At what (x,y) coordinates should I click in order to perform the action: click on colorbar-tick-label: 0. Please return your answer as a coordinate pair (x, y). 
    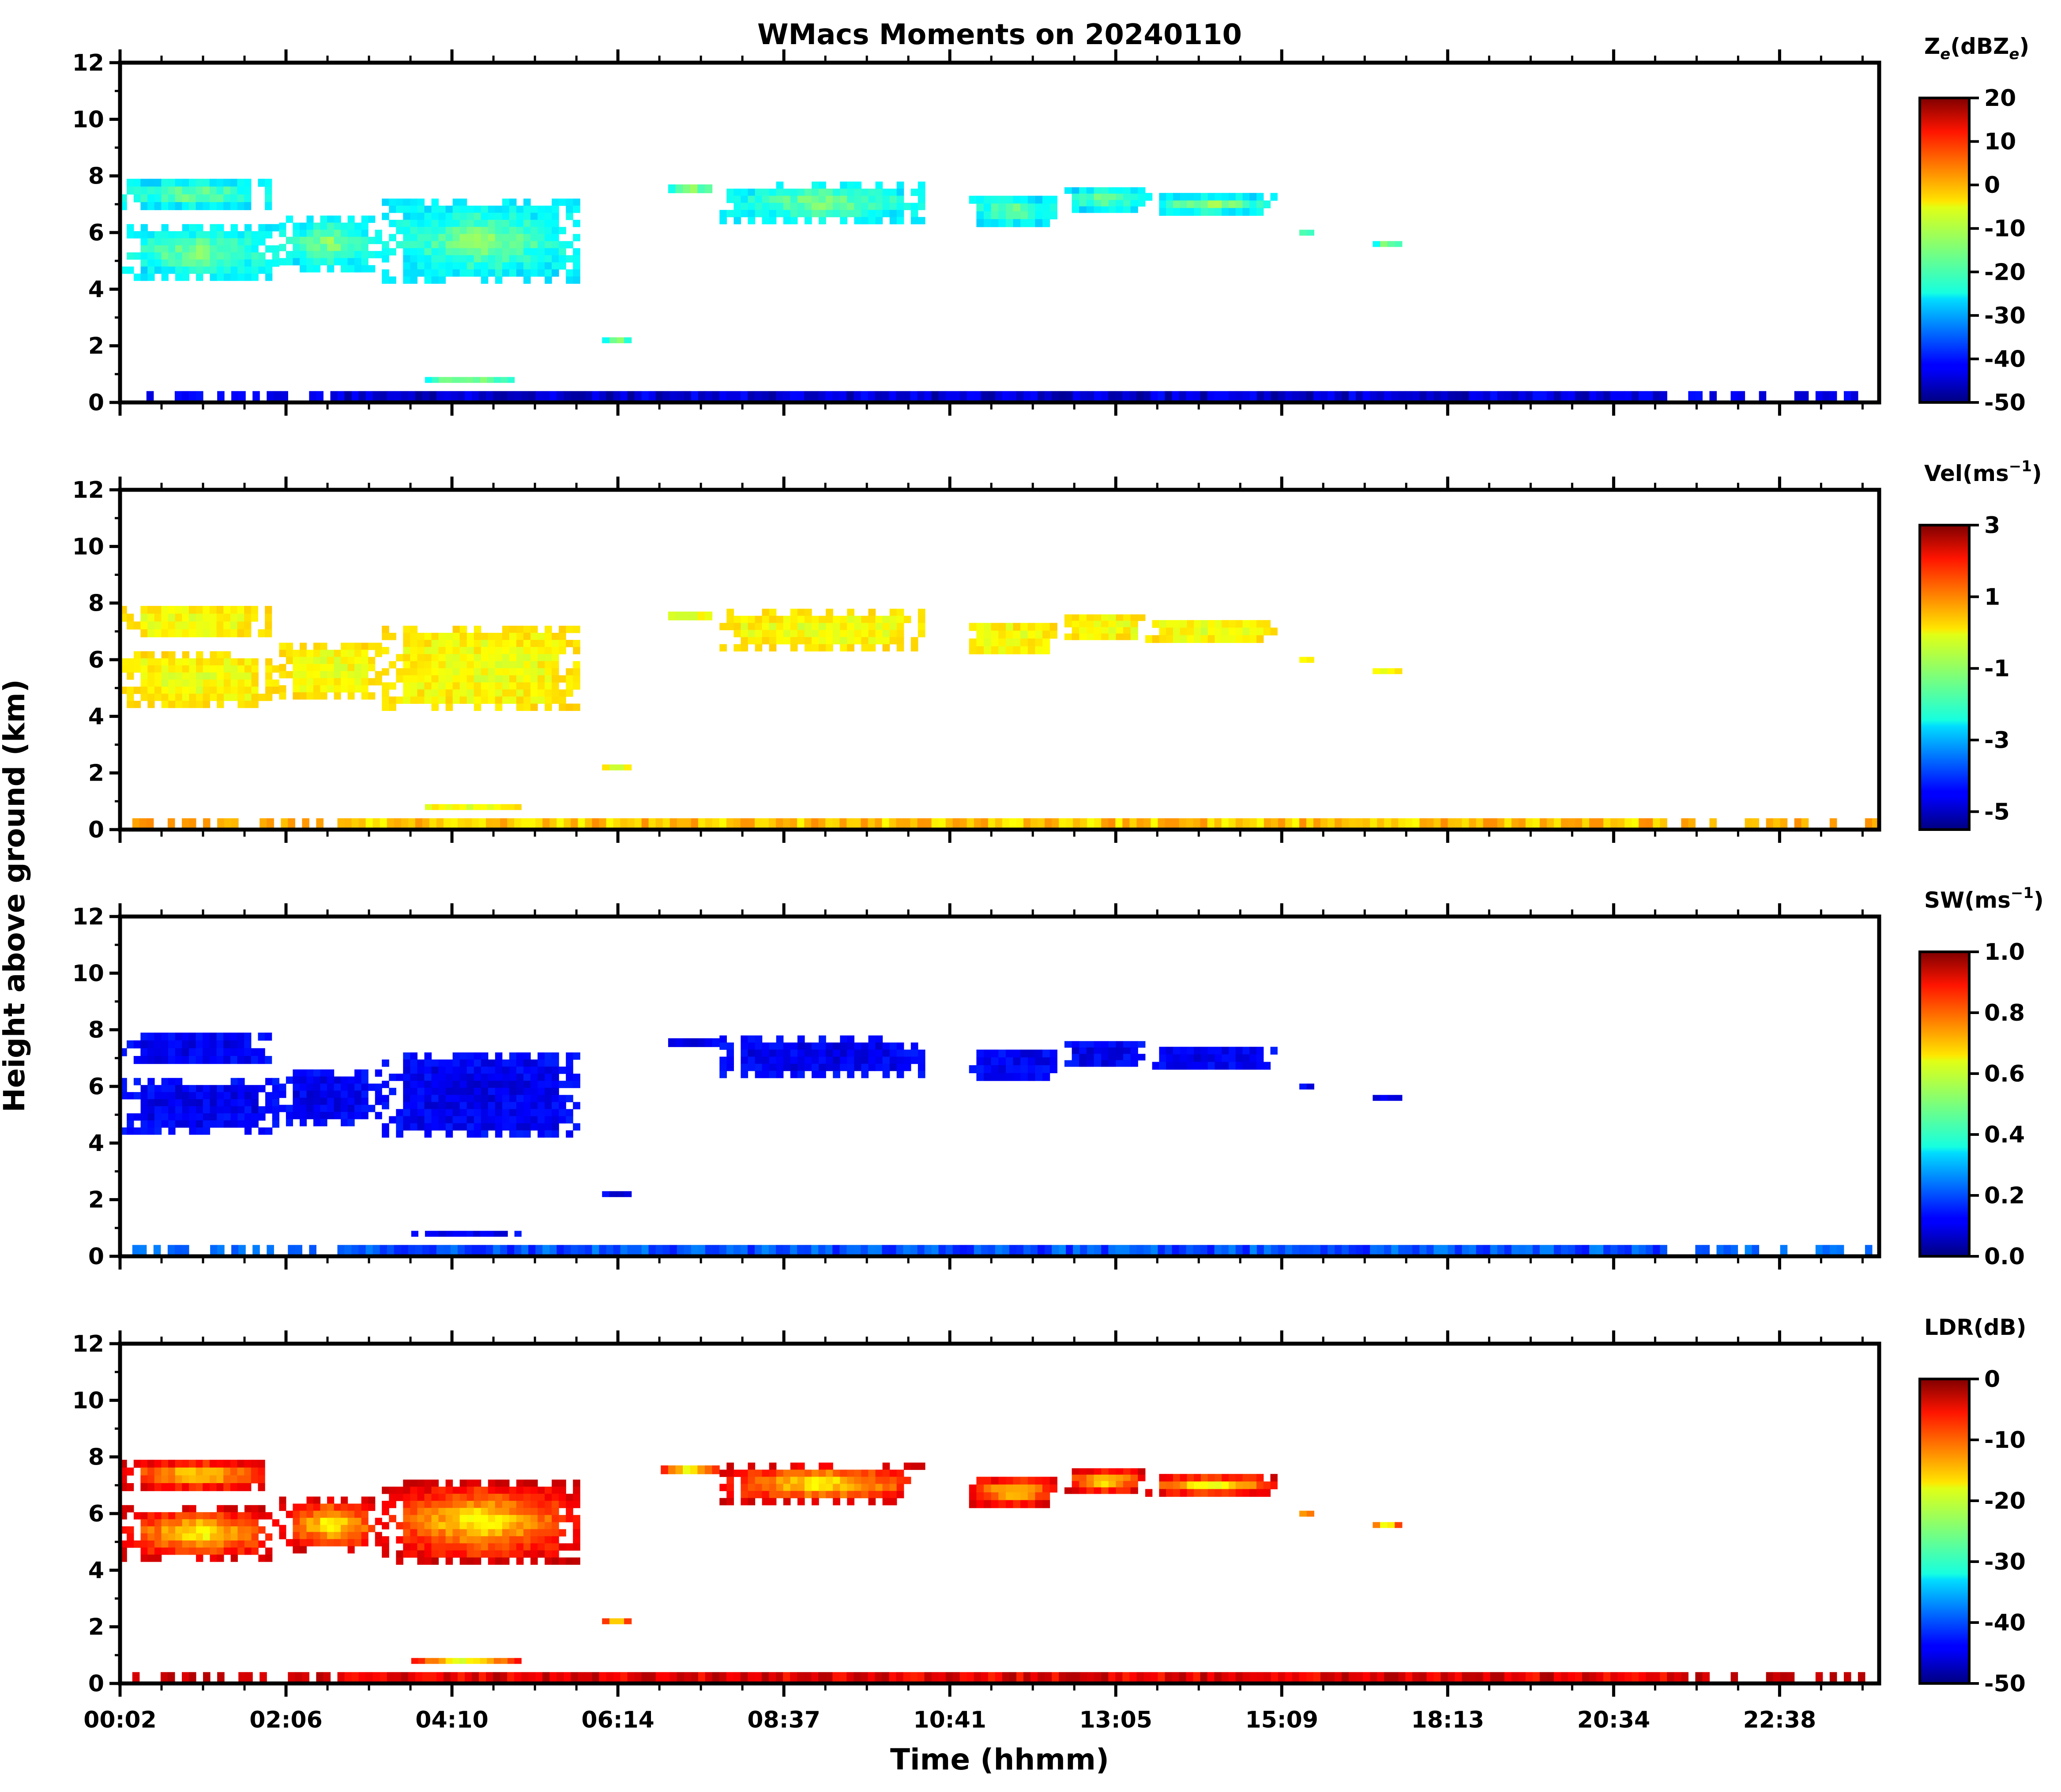
    Looking at the image, I should click on (1992, 185).